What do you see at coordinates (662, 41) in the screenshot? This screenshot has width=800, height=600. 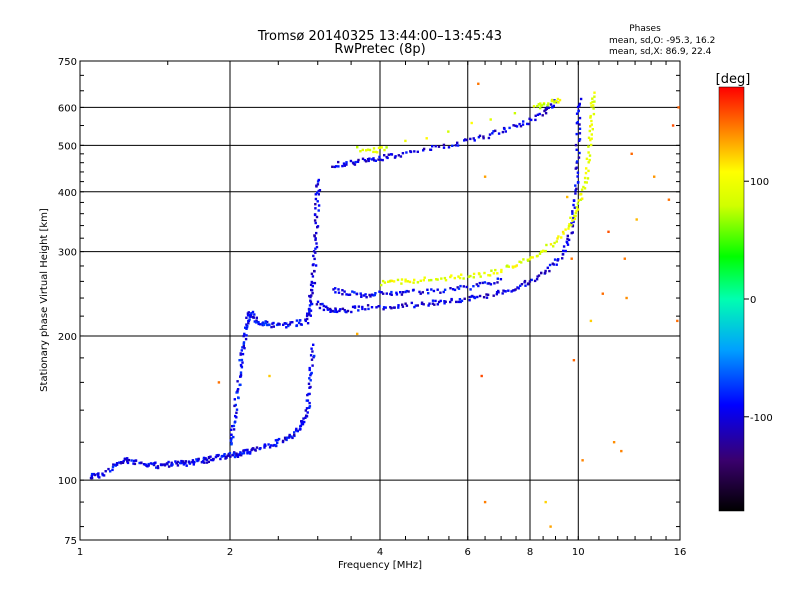 I see `stats-line-o: mean, sd,O: -95.3, 16.2` at bounding box center [662, 41].